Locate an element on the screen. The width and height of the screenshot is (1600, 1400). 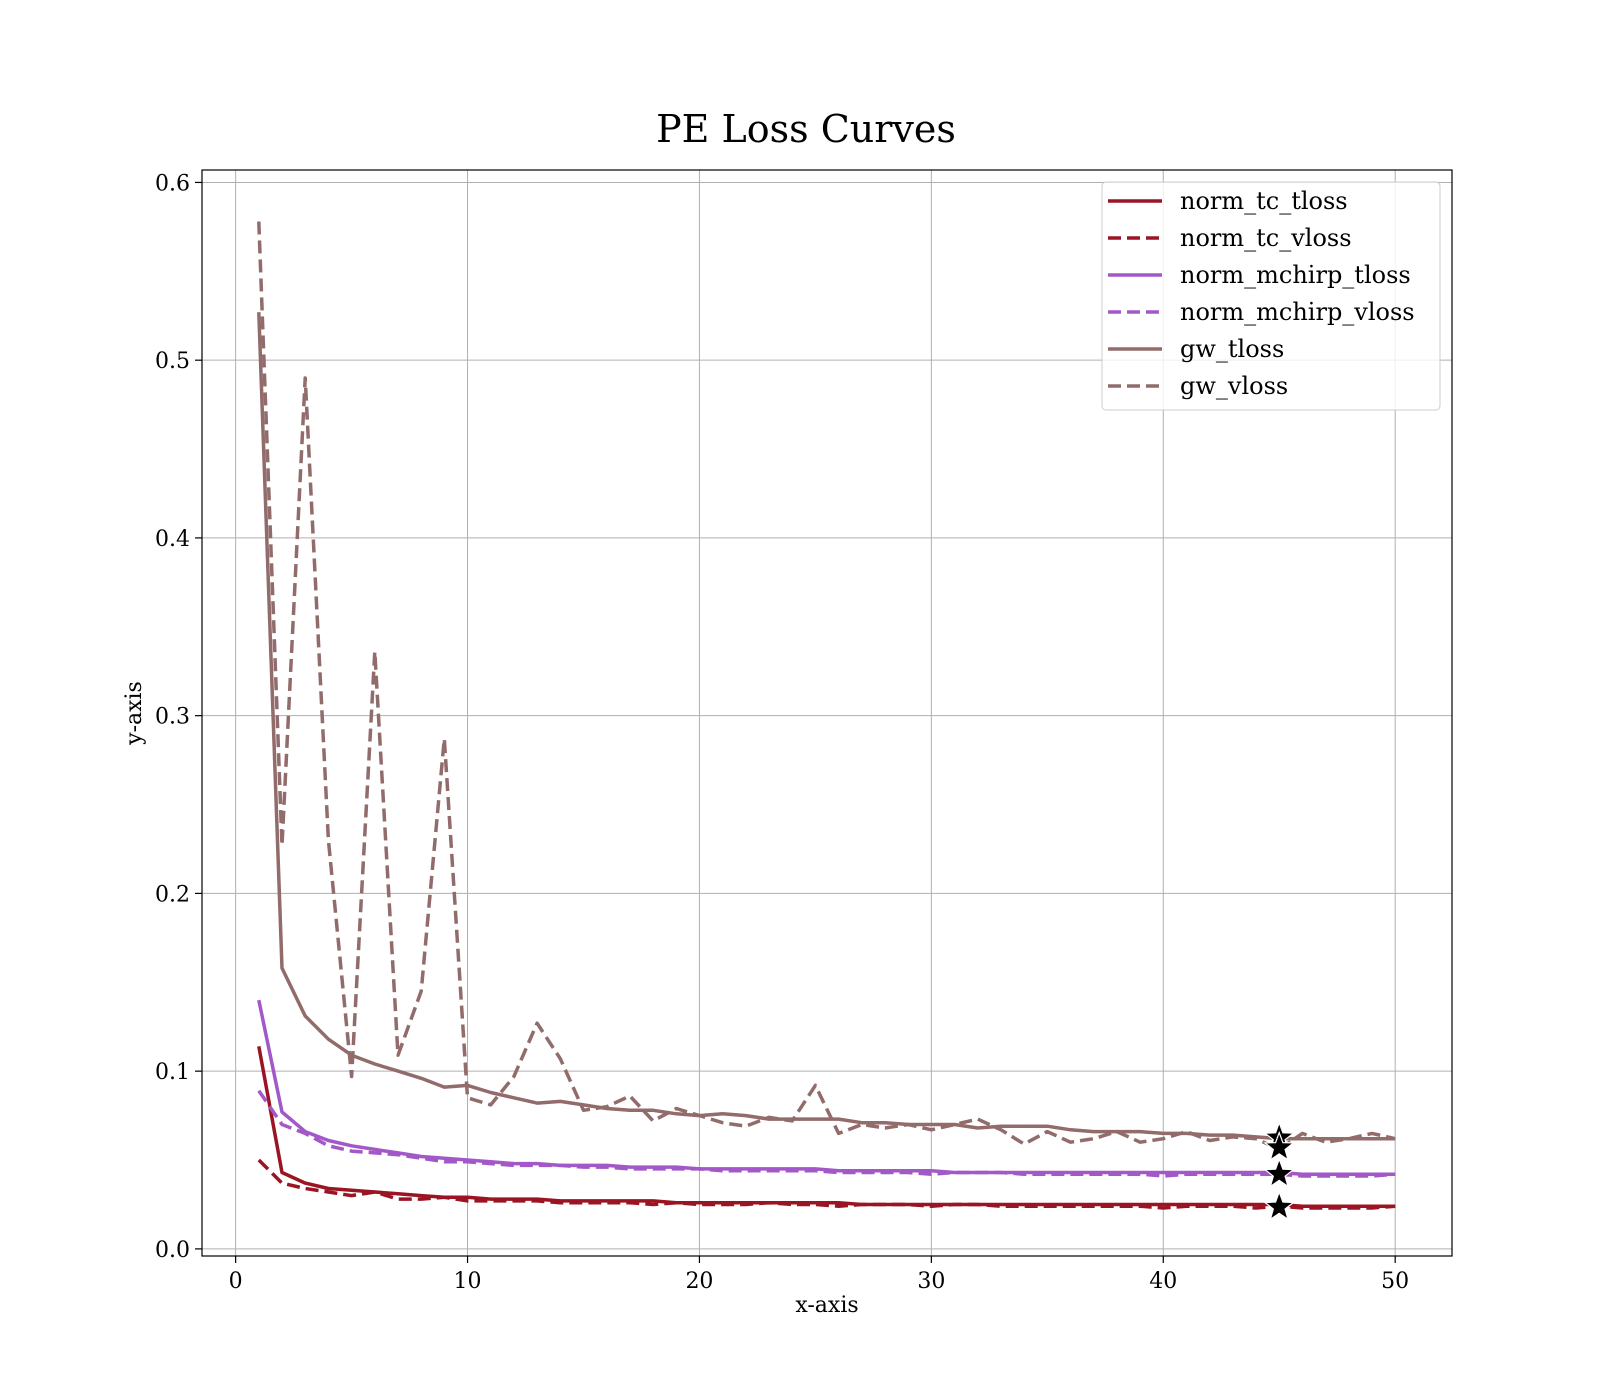
legend-entry: gw_vloss is located at coordinates (1198, 386).